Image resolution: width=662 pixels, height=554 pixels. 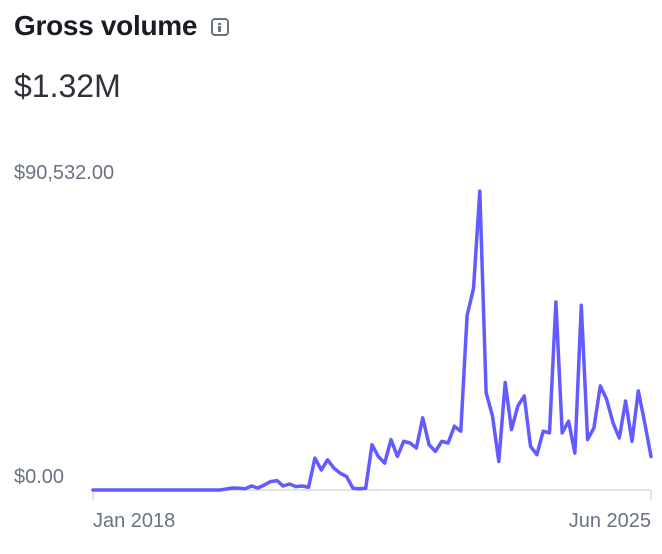 What do you see at coordinates (64, 173) in the screenshot?
I see `y-tick-label-max: $90,532.00` at bounding box center [64, 173].